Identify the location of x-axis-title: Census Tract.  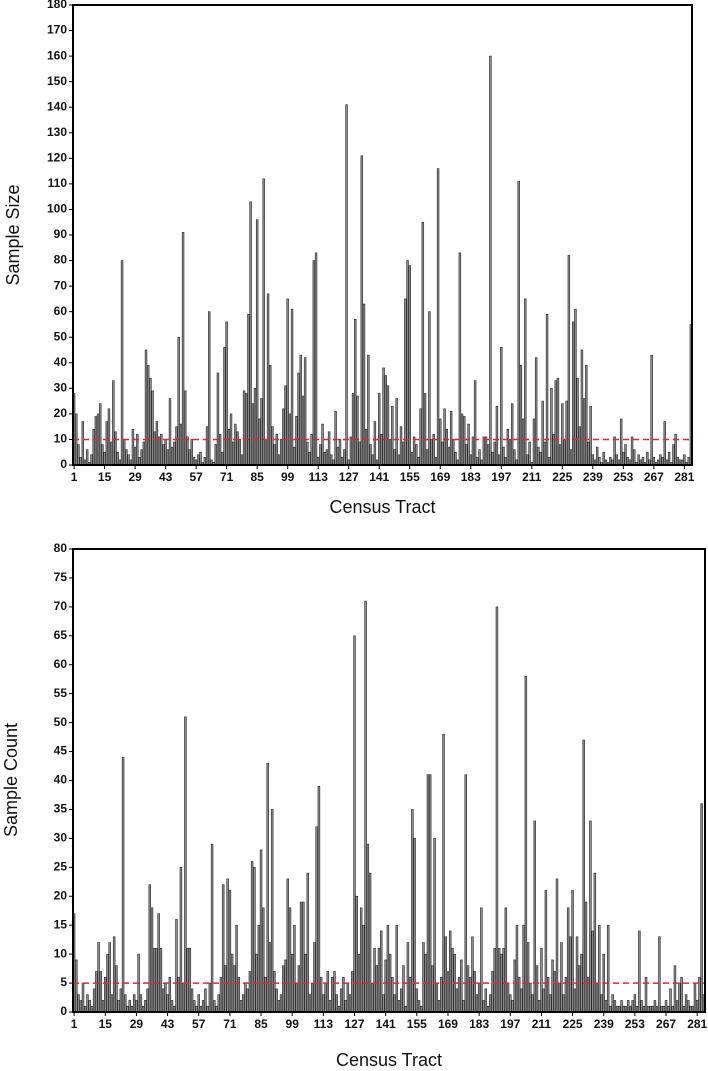
(382, 507).